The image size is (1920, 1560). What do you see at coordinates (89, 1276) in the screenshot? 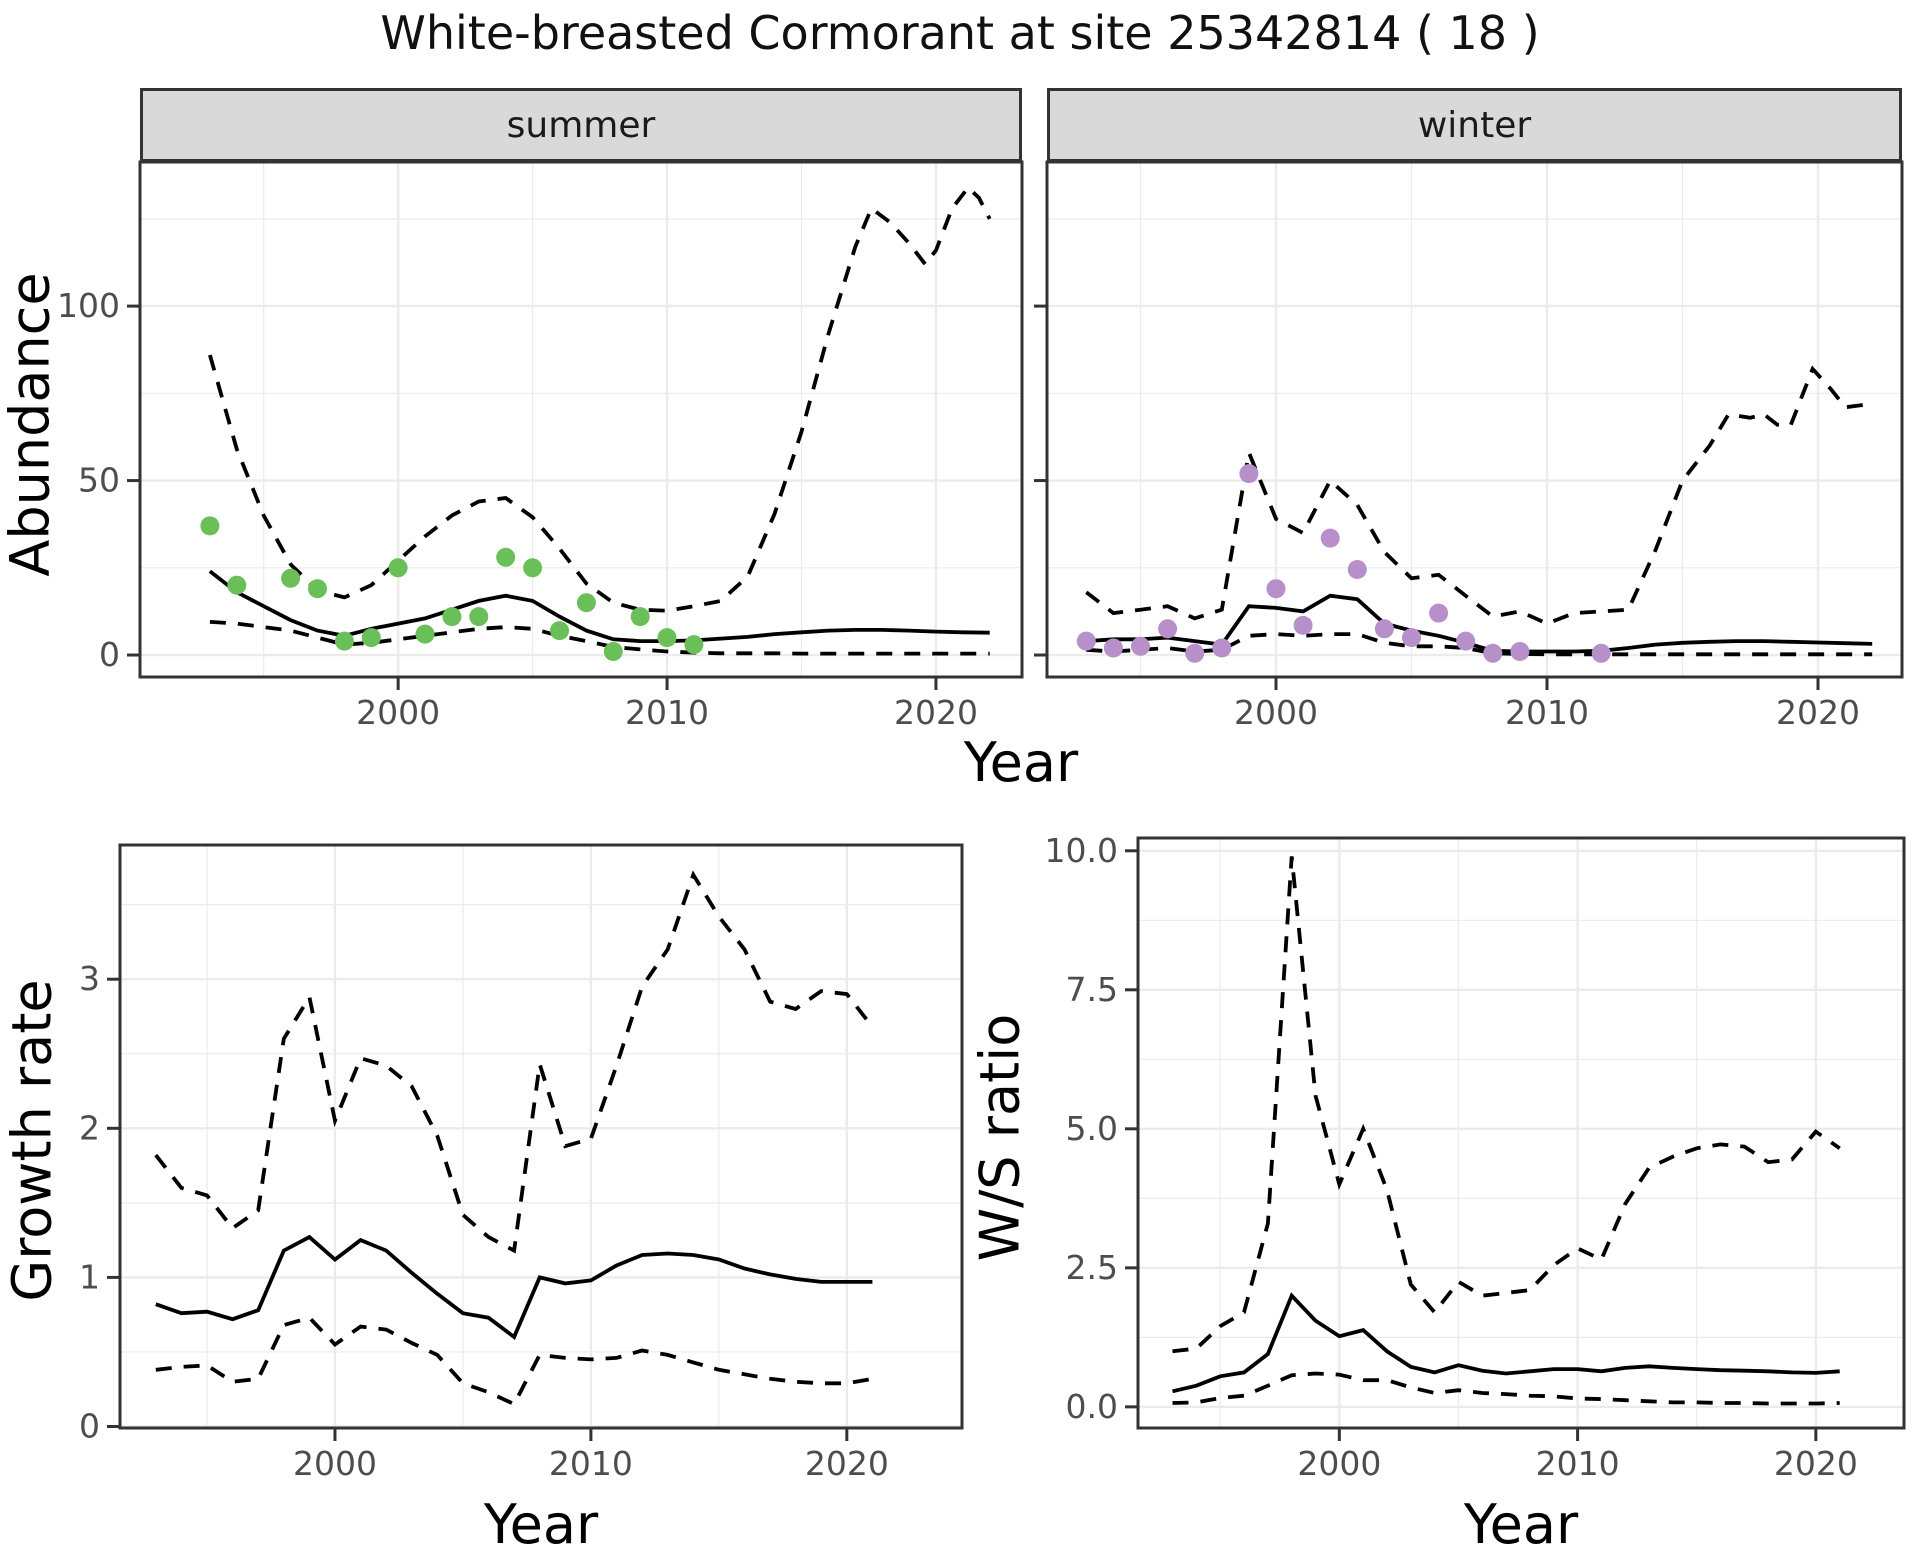
I see `y-tick-label: 1` at bounding box center [89, 1276].